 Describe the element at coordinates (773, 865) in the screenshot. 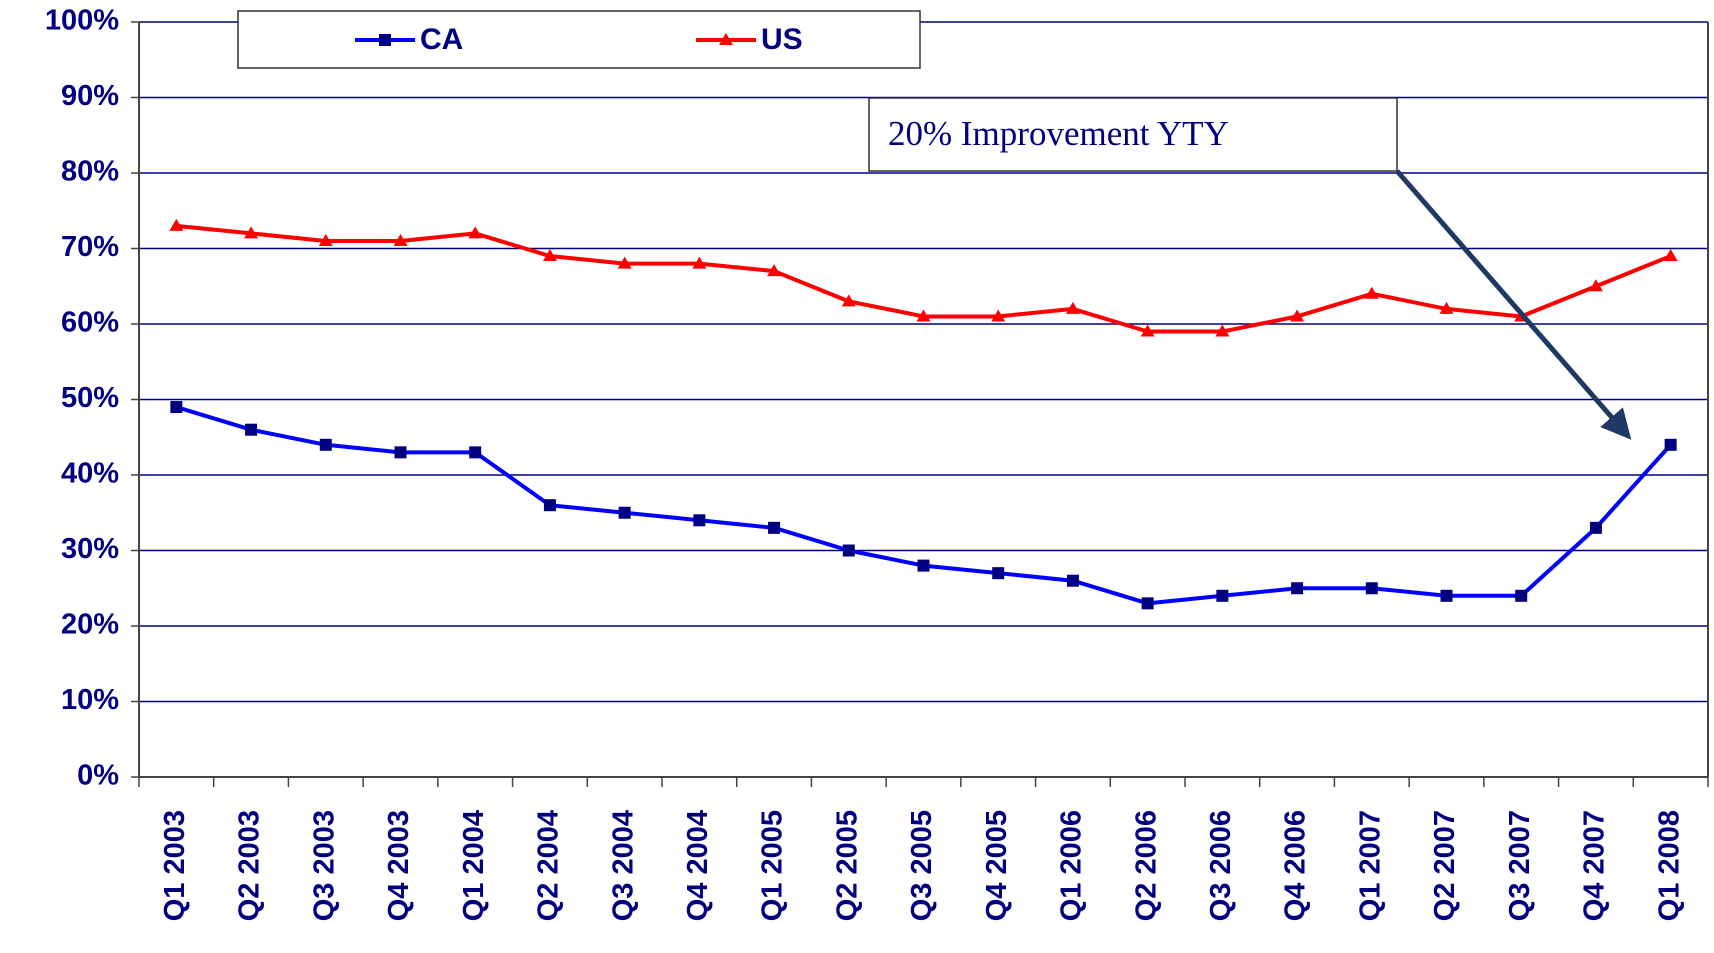

I see `x-tick-label: Q1 2005` at that location.